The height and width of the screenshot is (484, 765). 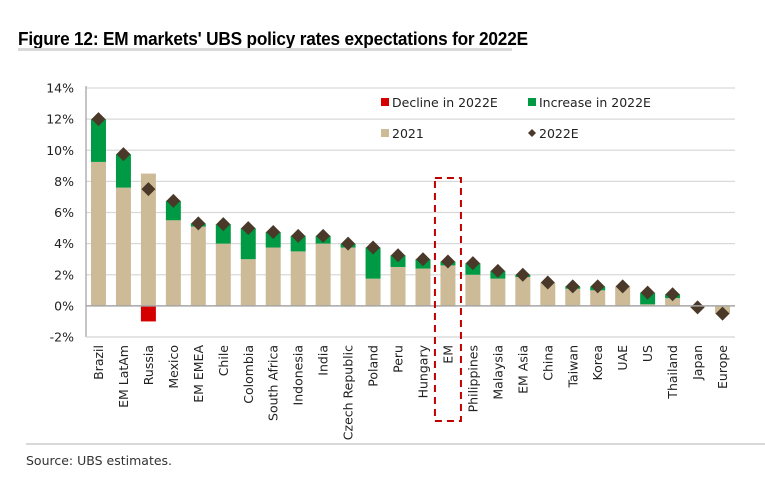 I want to click on x-tick-label: Taiwan, so click(x=572, y=367).